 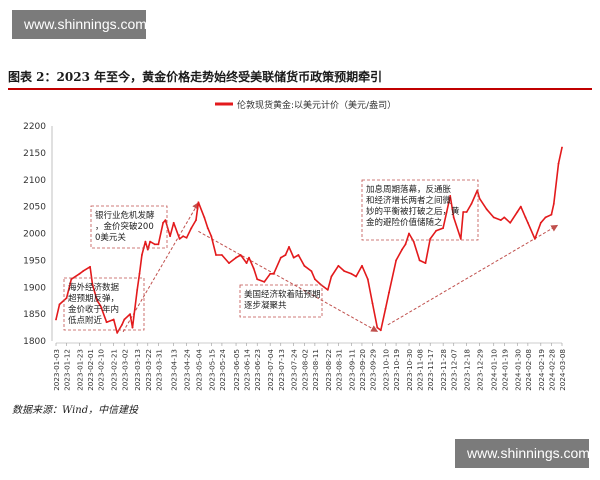 I want to click on x-tick-label: 2023-10-10, so click(x=385, y=370).